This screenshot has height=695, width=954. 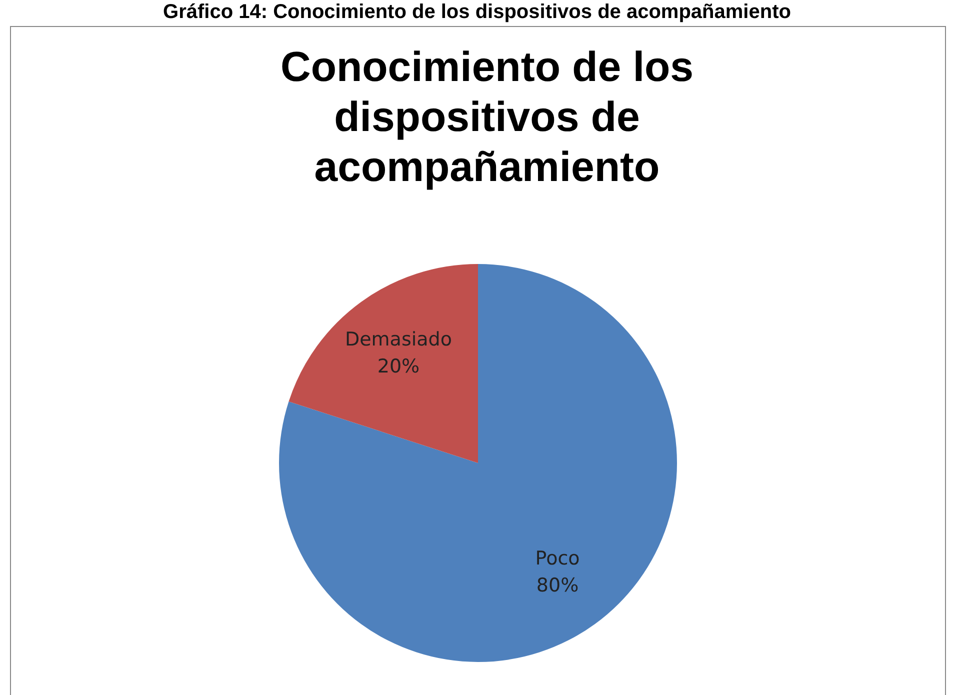 I want to click on chart-title: Conocimiento de los dispositivos de acompañamiento, so click(x=487, y=117).